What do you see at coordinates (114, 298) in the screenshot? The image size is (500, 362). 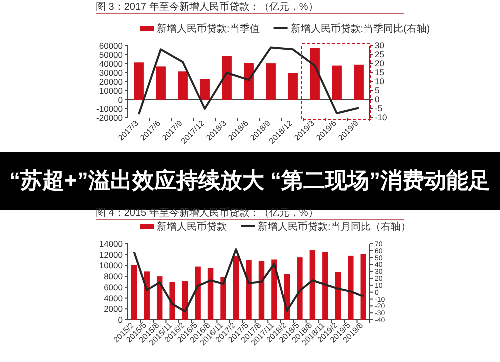 I see `y-tick-label: 4000` at bounding box center [114, 298].